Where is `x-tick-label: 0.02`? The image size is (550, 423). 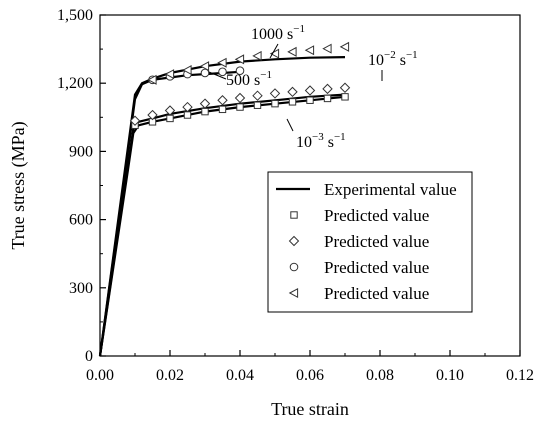
x-tick-label: 0.02 is located at coordinates (170, 375).